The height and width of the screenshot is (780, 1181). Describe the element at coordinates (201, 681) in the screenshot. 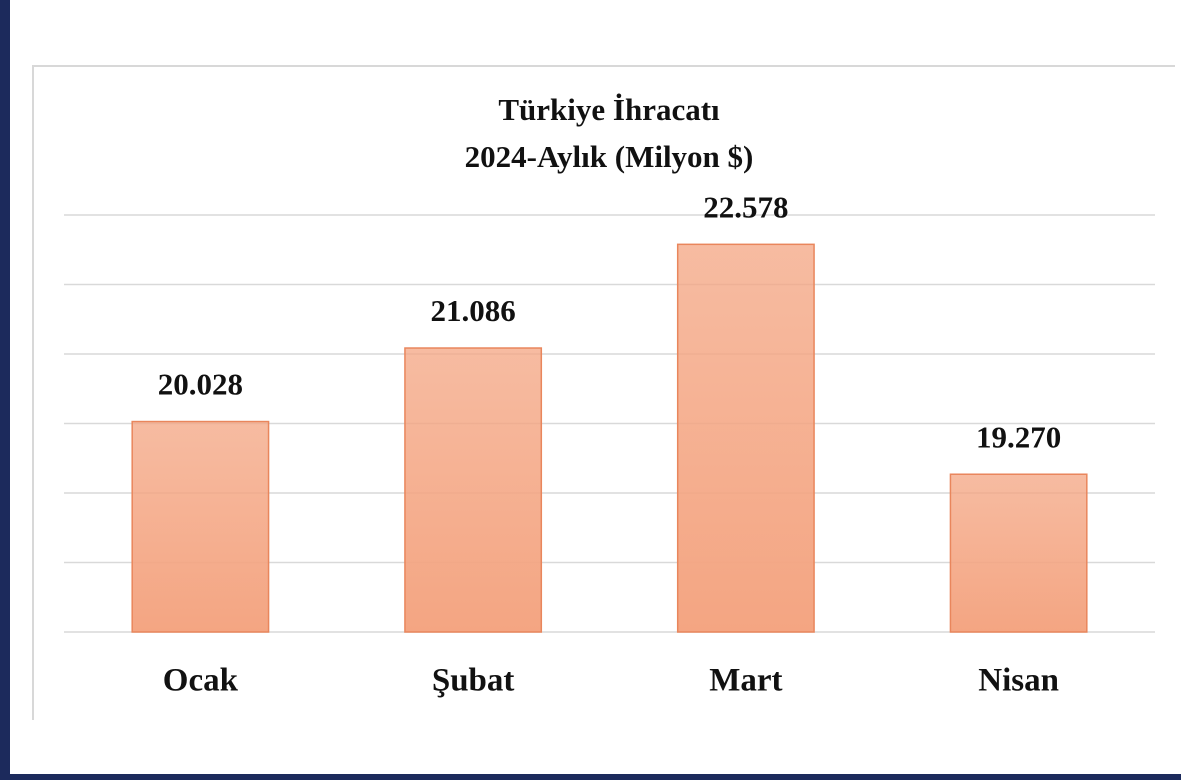

I see `x-tick-label: Ocak` at that location.